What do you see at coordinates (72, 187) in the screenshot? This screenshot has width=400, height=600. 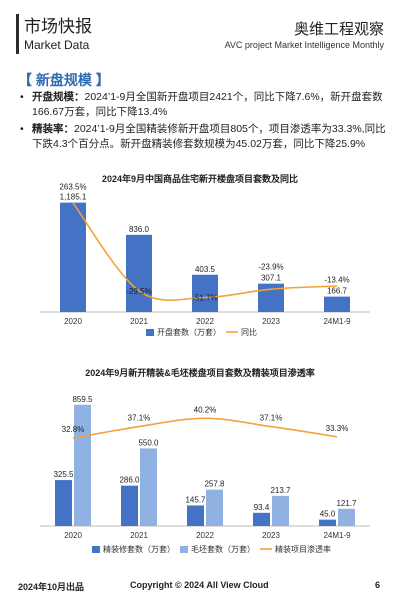 I see `line-data-label: 263.5%` at bounding box center [72, 187].